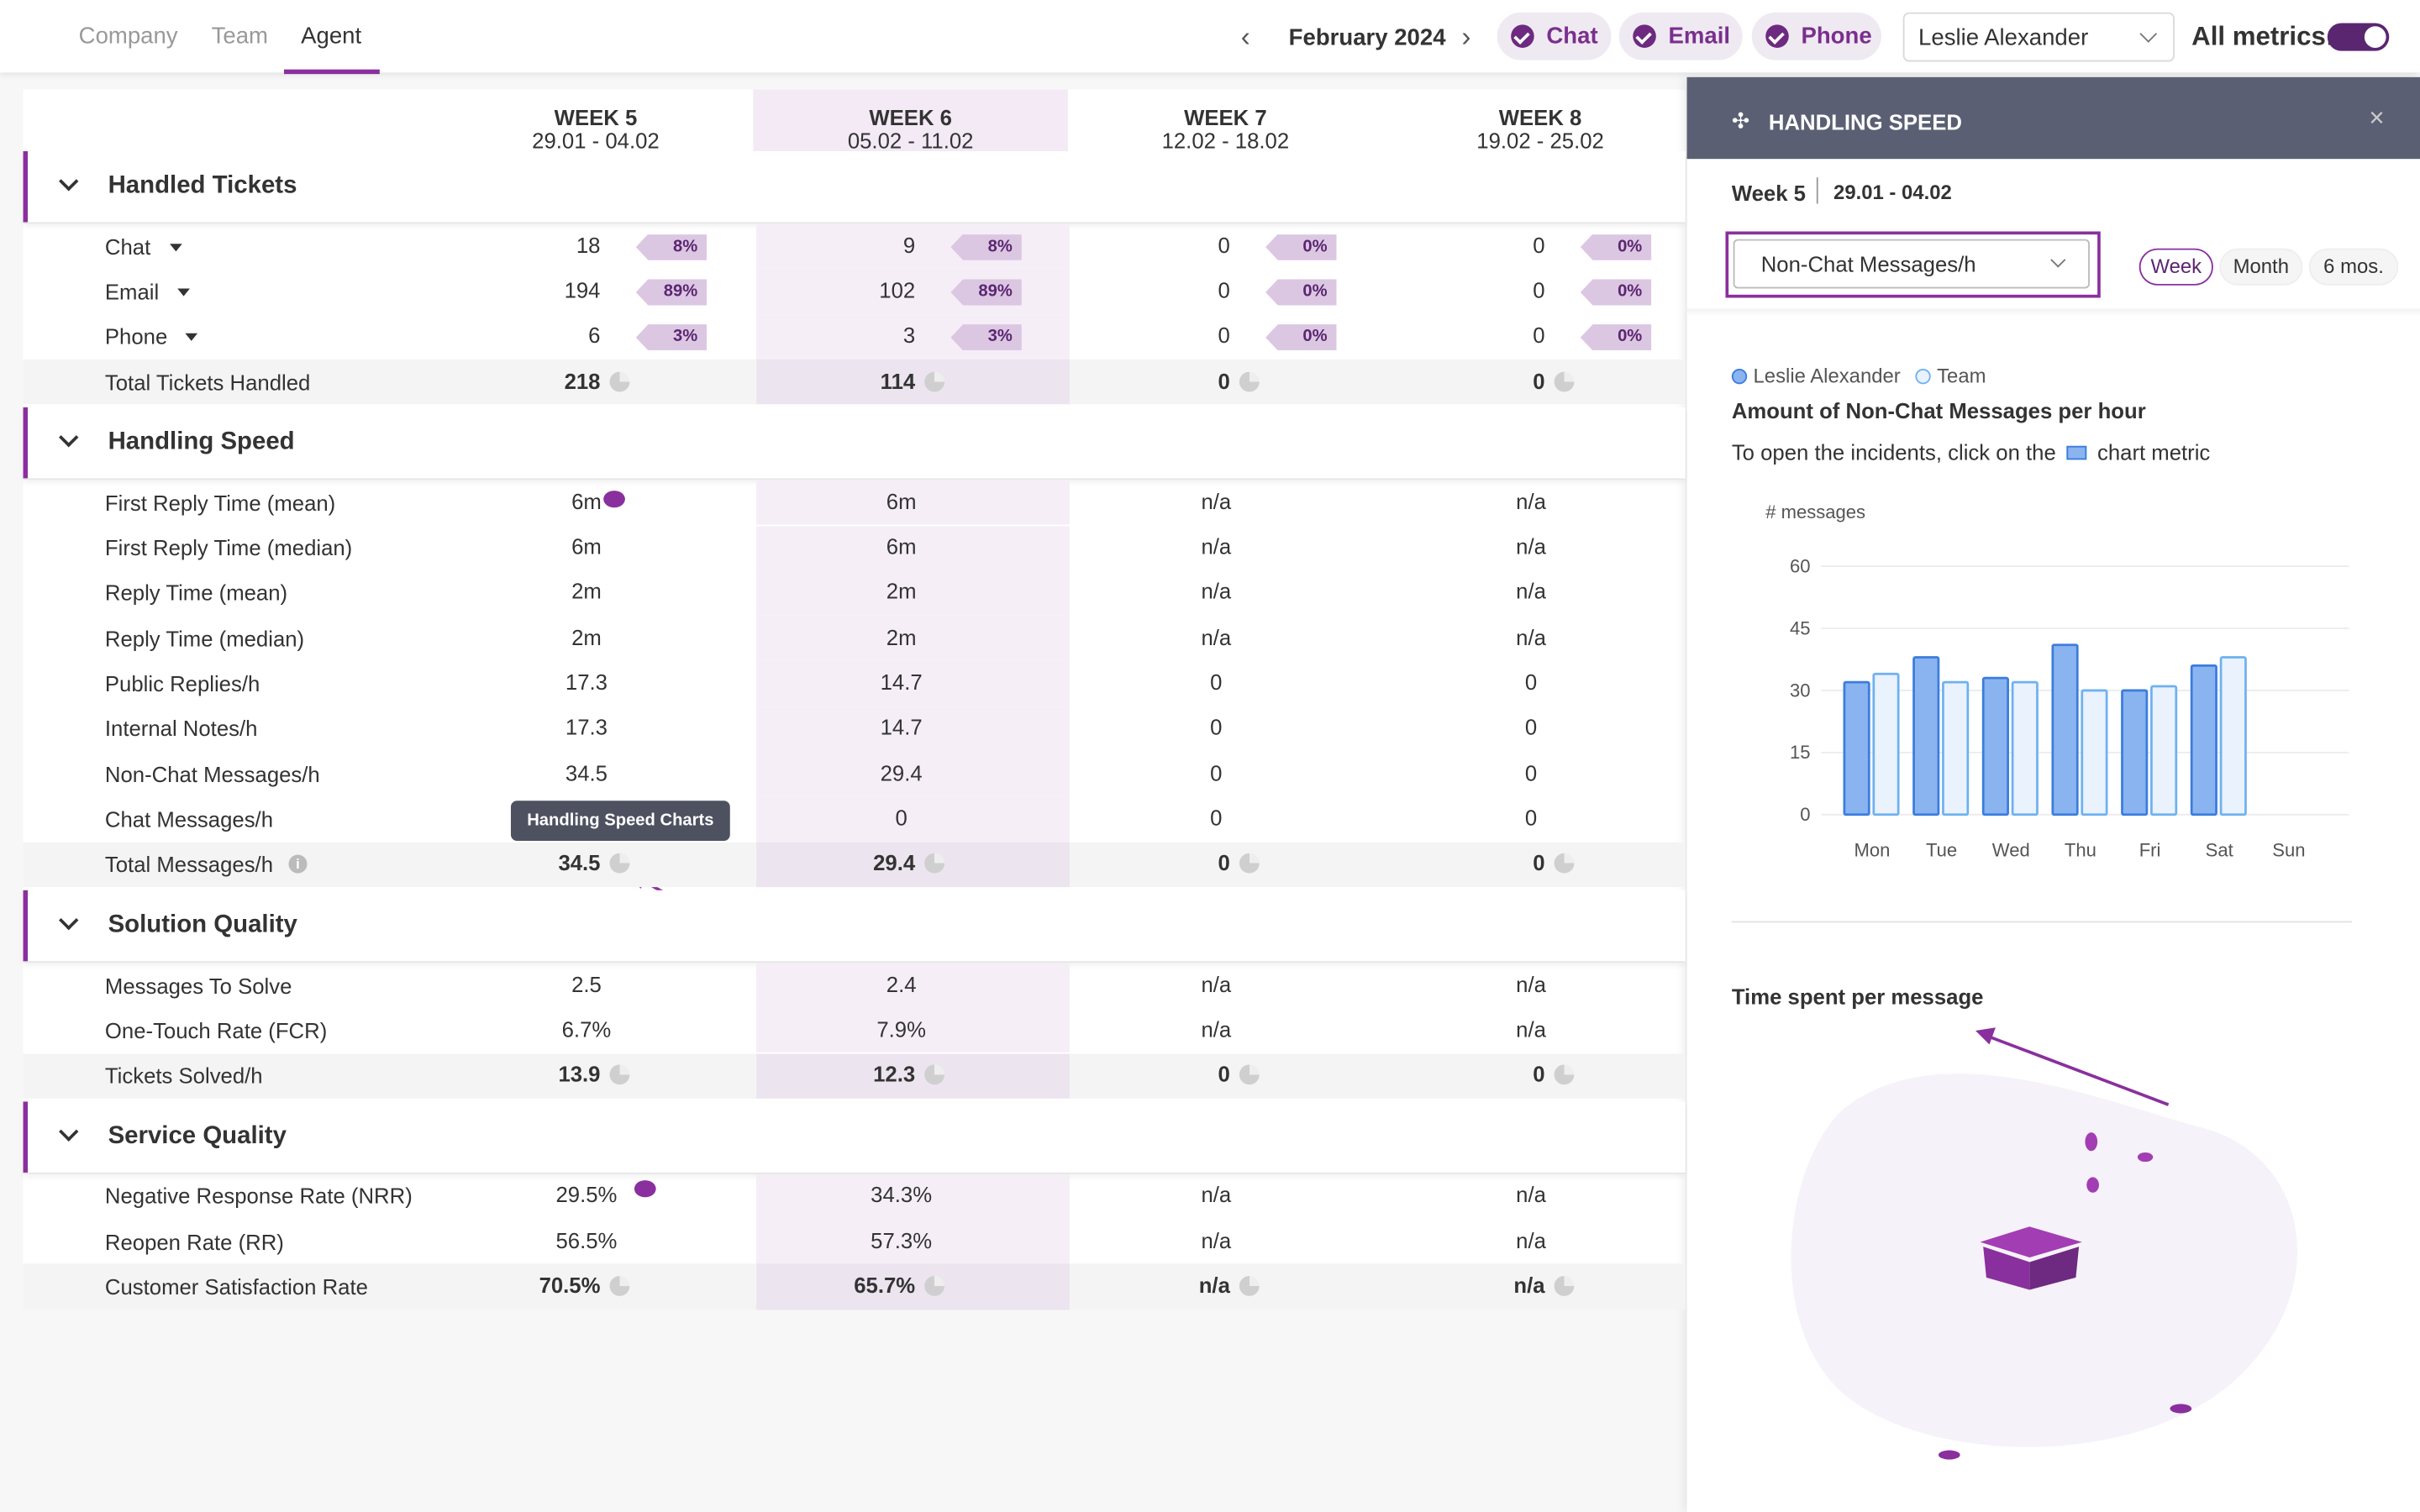 This screenshot has width=2420, height=1512. What do you see at coordinates (1805, 814) in the screenshot?
I see `y-tick-label: 0` at bounding box center [1805, 814].